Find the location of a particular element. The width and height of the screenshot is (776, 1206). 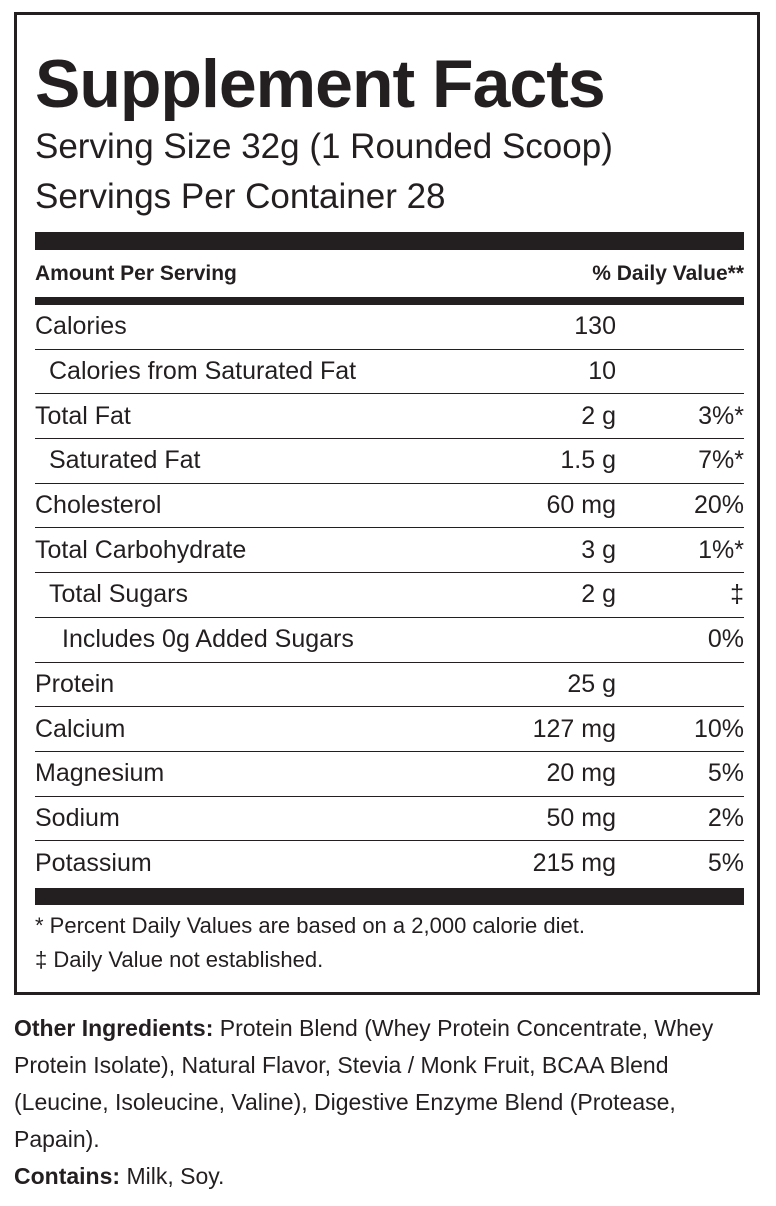

nutrient-dv: 20% is located at coordinates (718, 505).